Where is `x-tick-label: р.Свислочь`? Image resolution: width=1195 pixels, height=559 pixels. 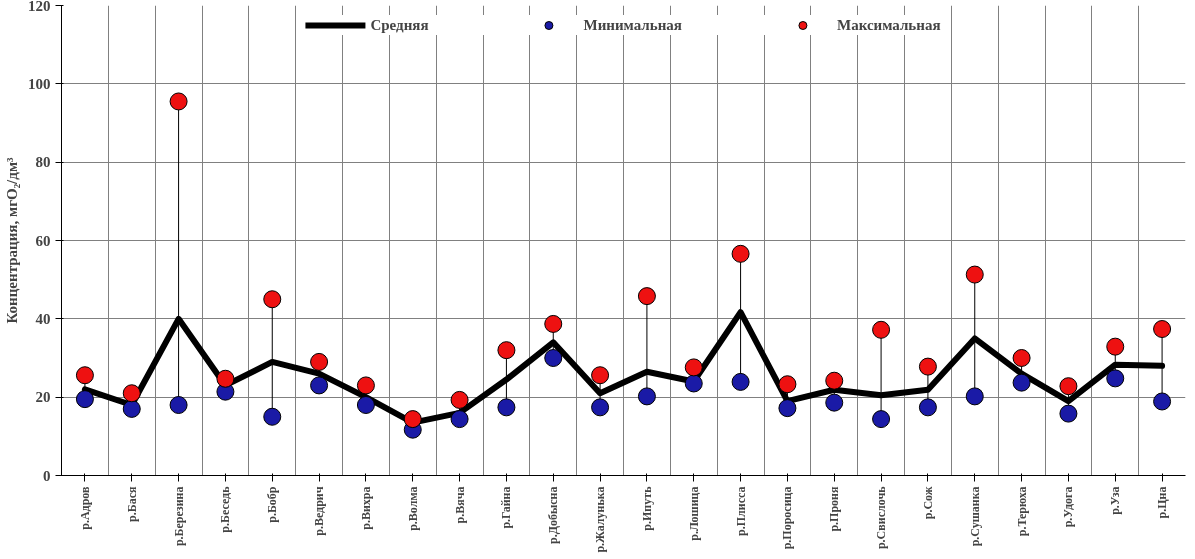
x-tick-label: р.Свислочь is located at coordinates (881, 517).